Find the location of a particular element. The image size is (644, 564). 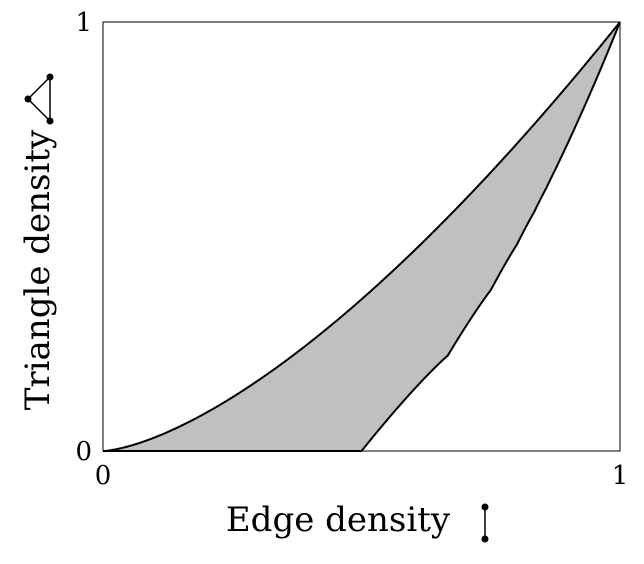

x-tick-label-left: 0 is located at coordinates (103, 476).